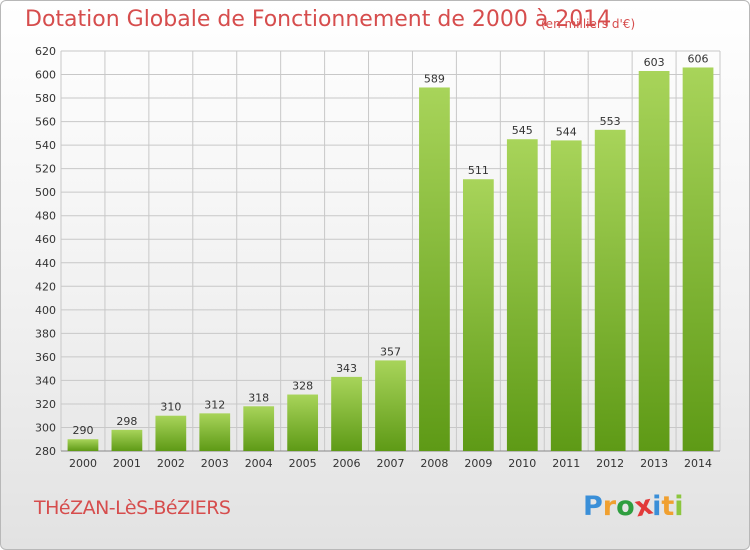 The height and width of the screenshot is (550, 750). Describe the element at coordinates (610, 121) in the screenshot. I see `data-label-2012: 553` at that location.